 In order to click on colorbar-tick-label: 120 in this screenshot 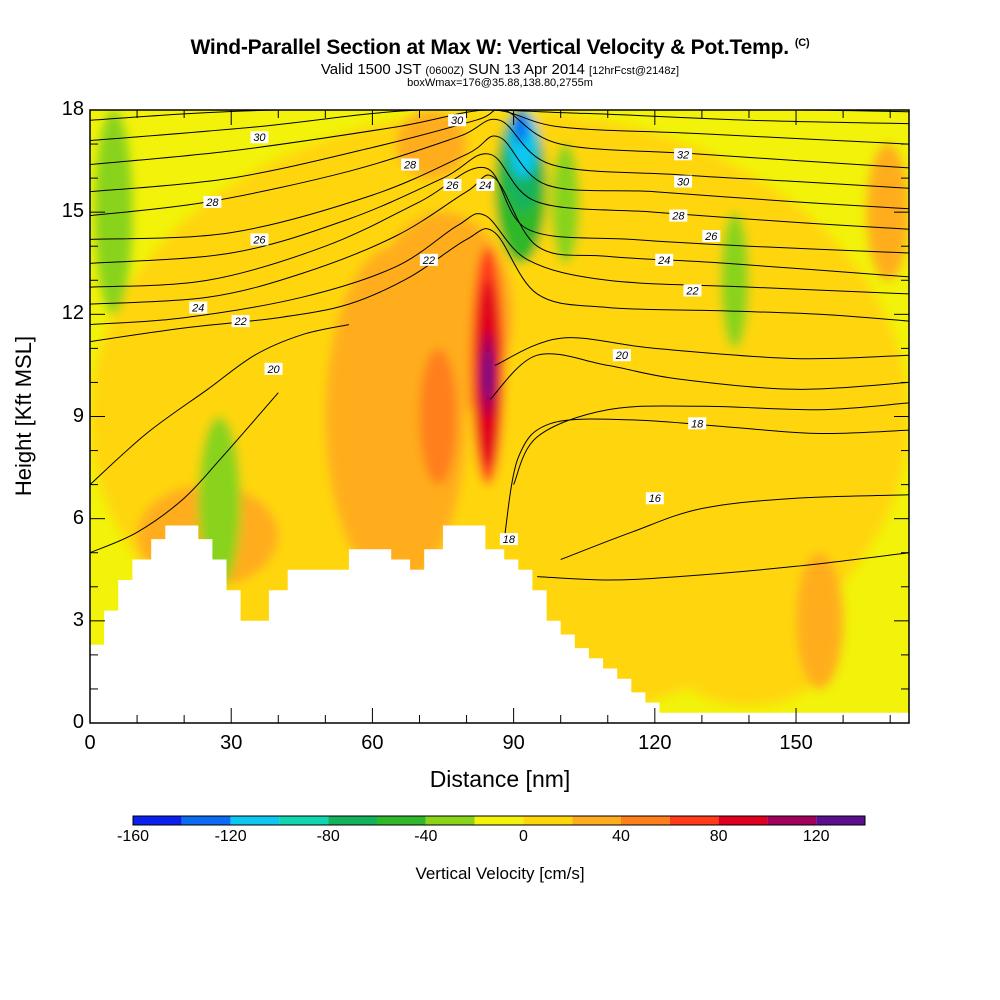, I will do `click(816, 836)`.